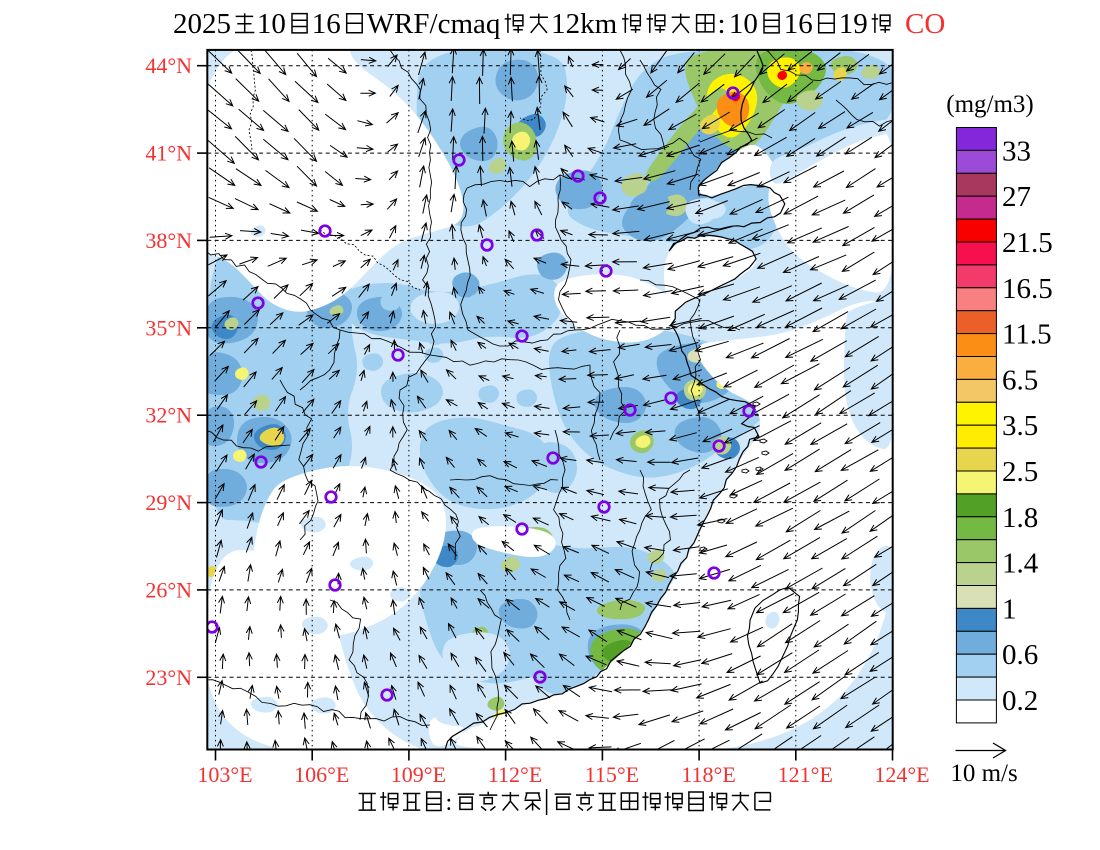 Image resolution: width=1100 pixels, height=850 pixels. I want to click on svg-text: 10 m/s, so click(983, 773).